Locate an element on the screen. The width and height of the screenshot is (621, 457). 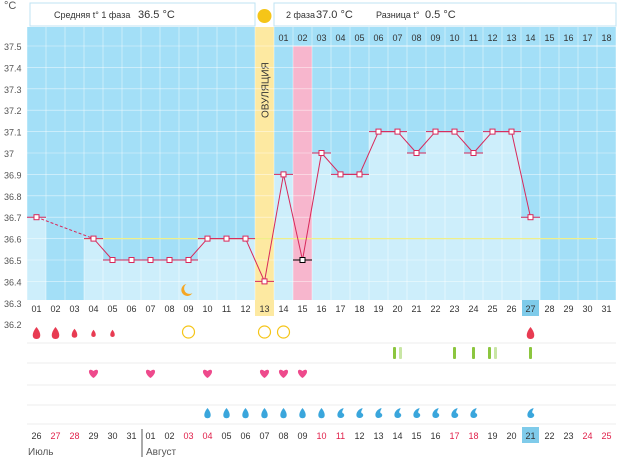
gap-bar is located at coordinates (55, 263).